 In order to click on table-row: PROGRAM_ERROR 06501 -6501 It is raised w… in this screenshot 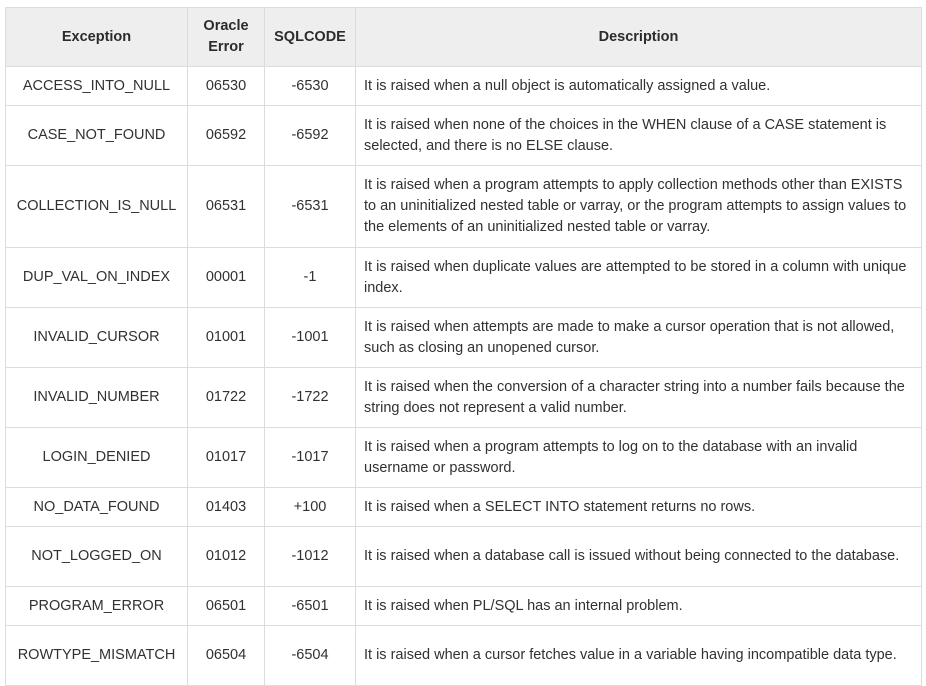, I will do `click(463, 606)`.